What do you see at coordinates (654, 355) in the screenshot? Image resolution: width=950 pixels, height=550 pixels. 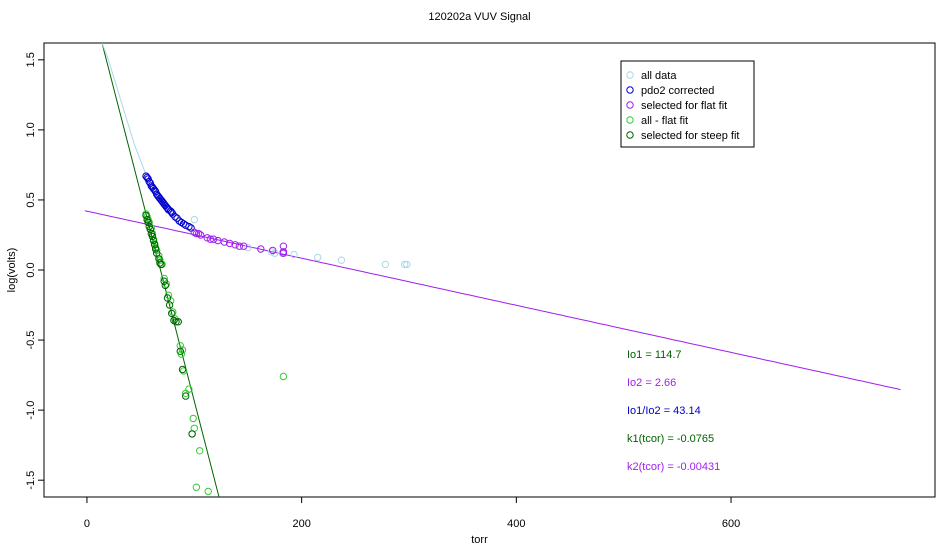 I see `annotation-text: Io1 = 114.7` at bounding box center [654, 355].